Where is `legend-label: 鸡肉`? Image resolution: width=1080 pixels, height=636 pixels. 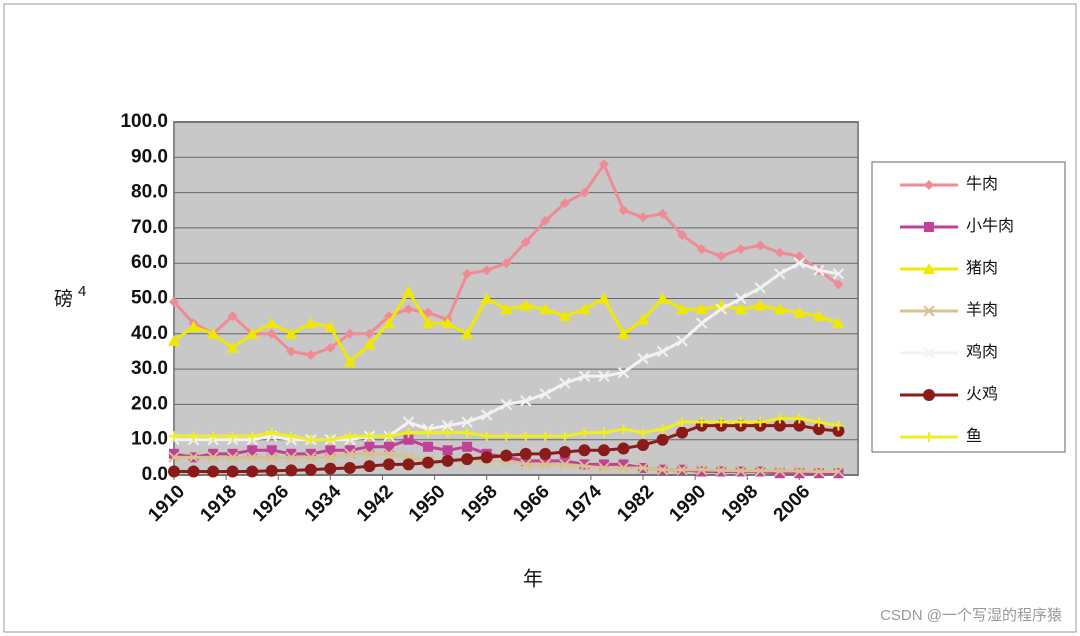
legend-label: 鸡肉 is located at coordinates (982, 352).